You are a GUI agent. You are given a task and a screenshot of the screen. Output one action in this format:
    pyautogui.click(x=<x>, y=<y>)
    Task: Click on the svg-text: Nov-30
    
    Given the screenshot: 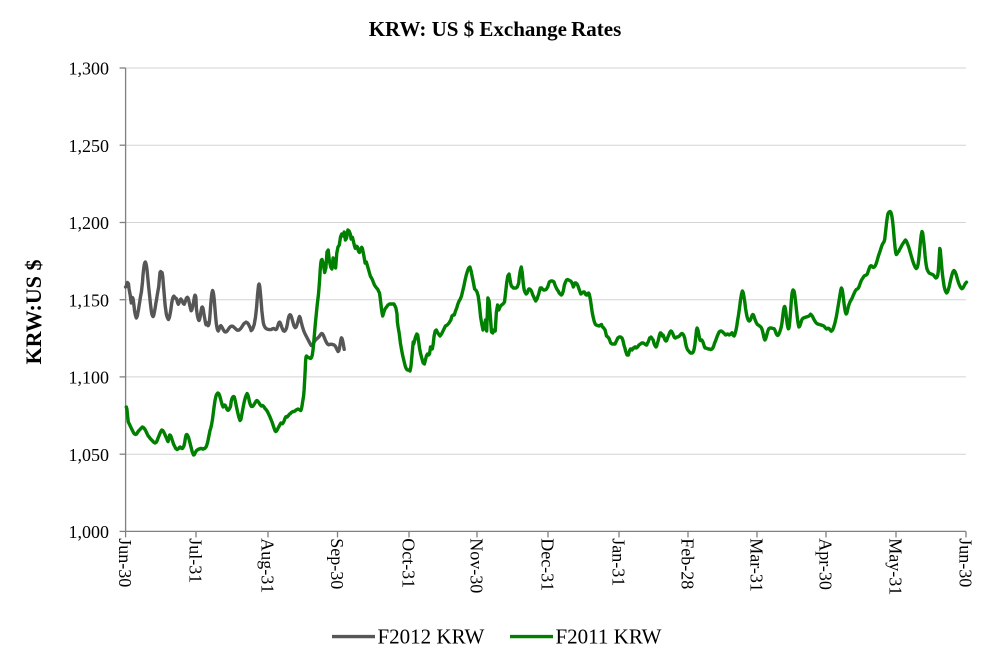 What is the action you would take?
    pyautogui.click(x=477, y=565)
    